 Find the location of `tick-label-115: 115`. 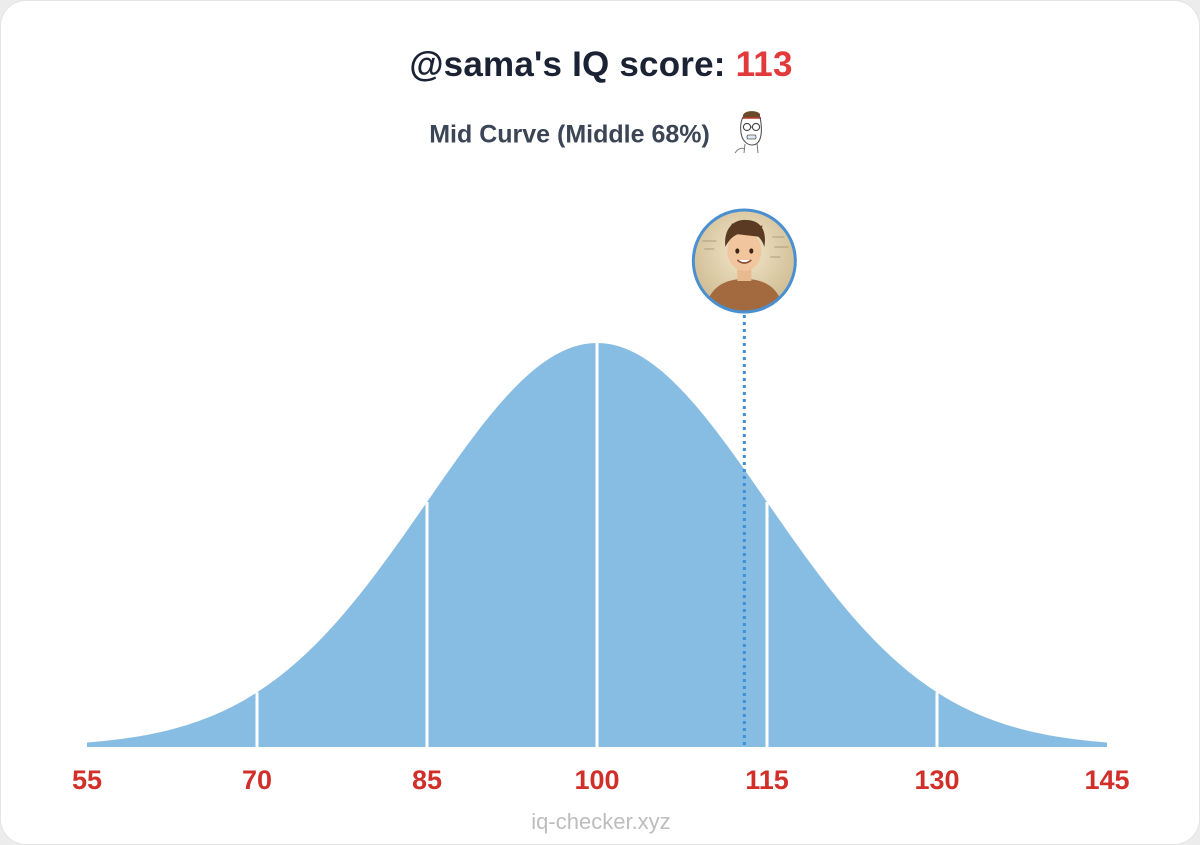

tick-label-115: 115 is located at coordinates (767, 780).